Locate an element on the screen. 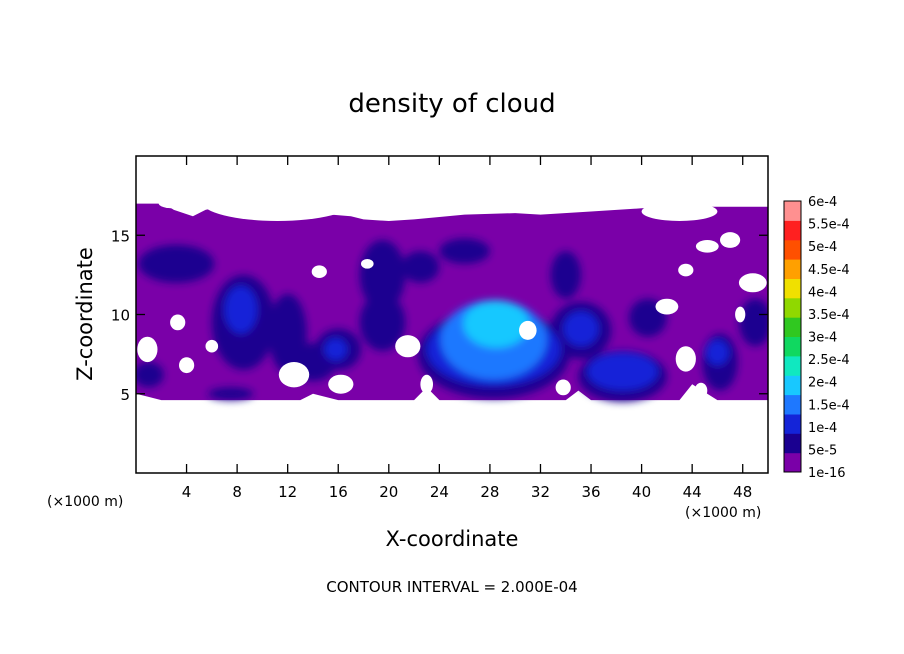 The image size is (904, 654). x-tick-label: 24 is located at coordinates (439, 492).